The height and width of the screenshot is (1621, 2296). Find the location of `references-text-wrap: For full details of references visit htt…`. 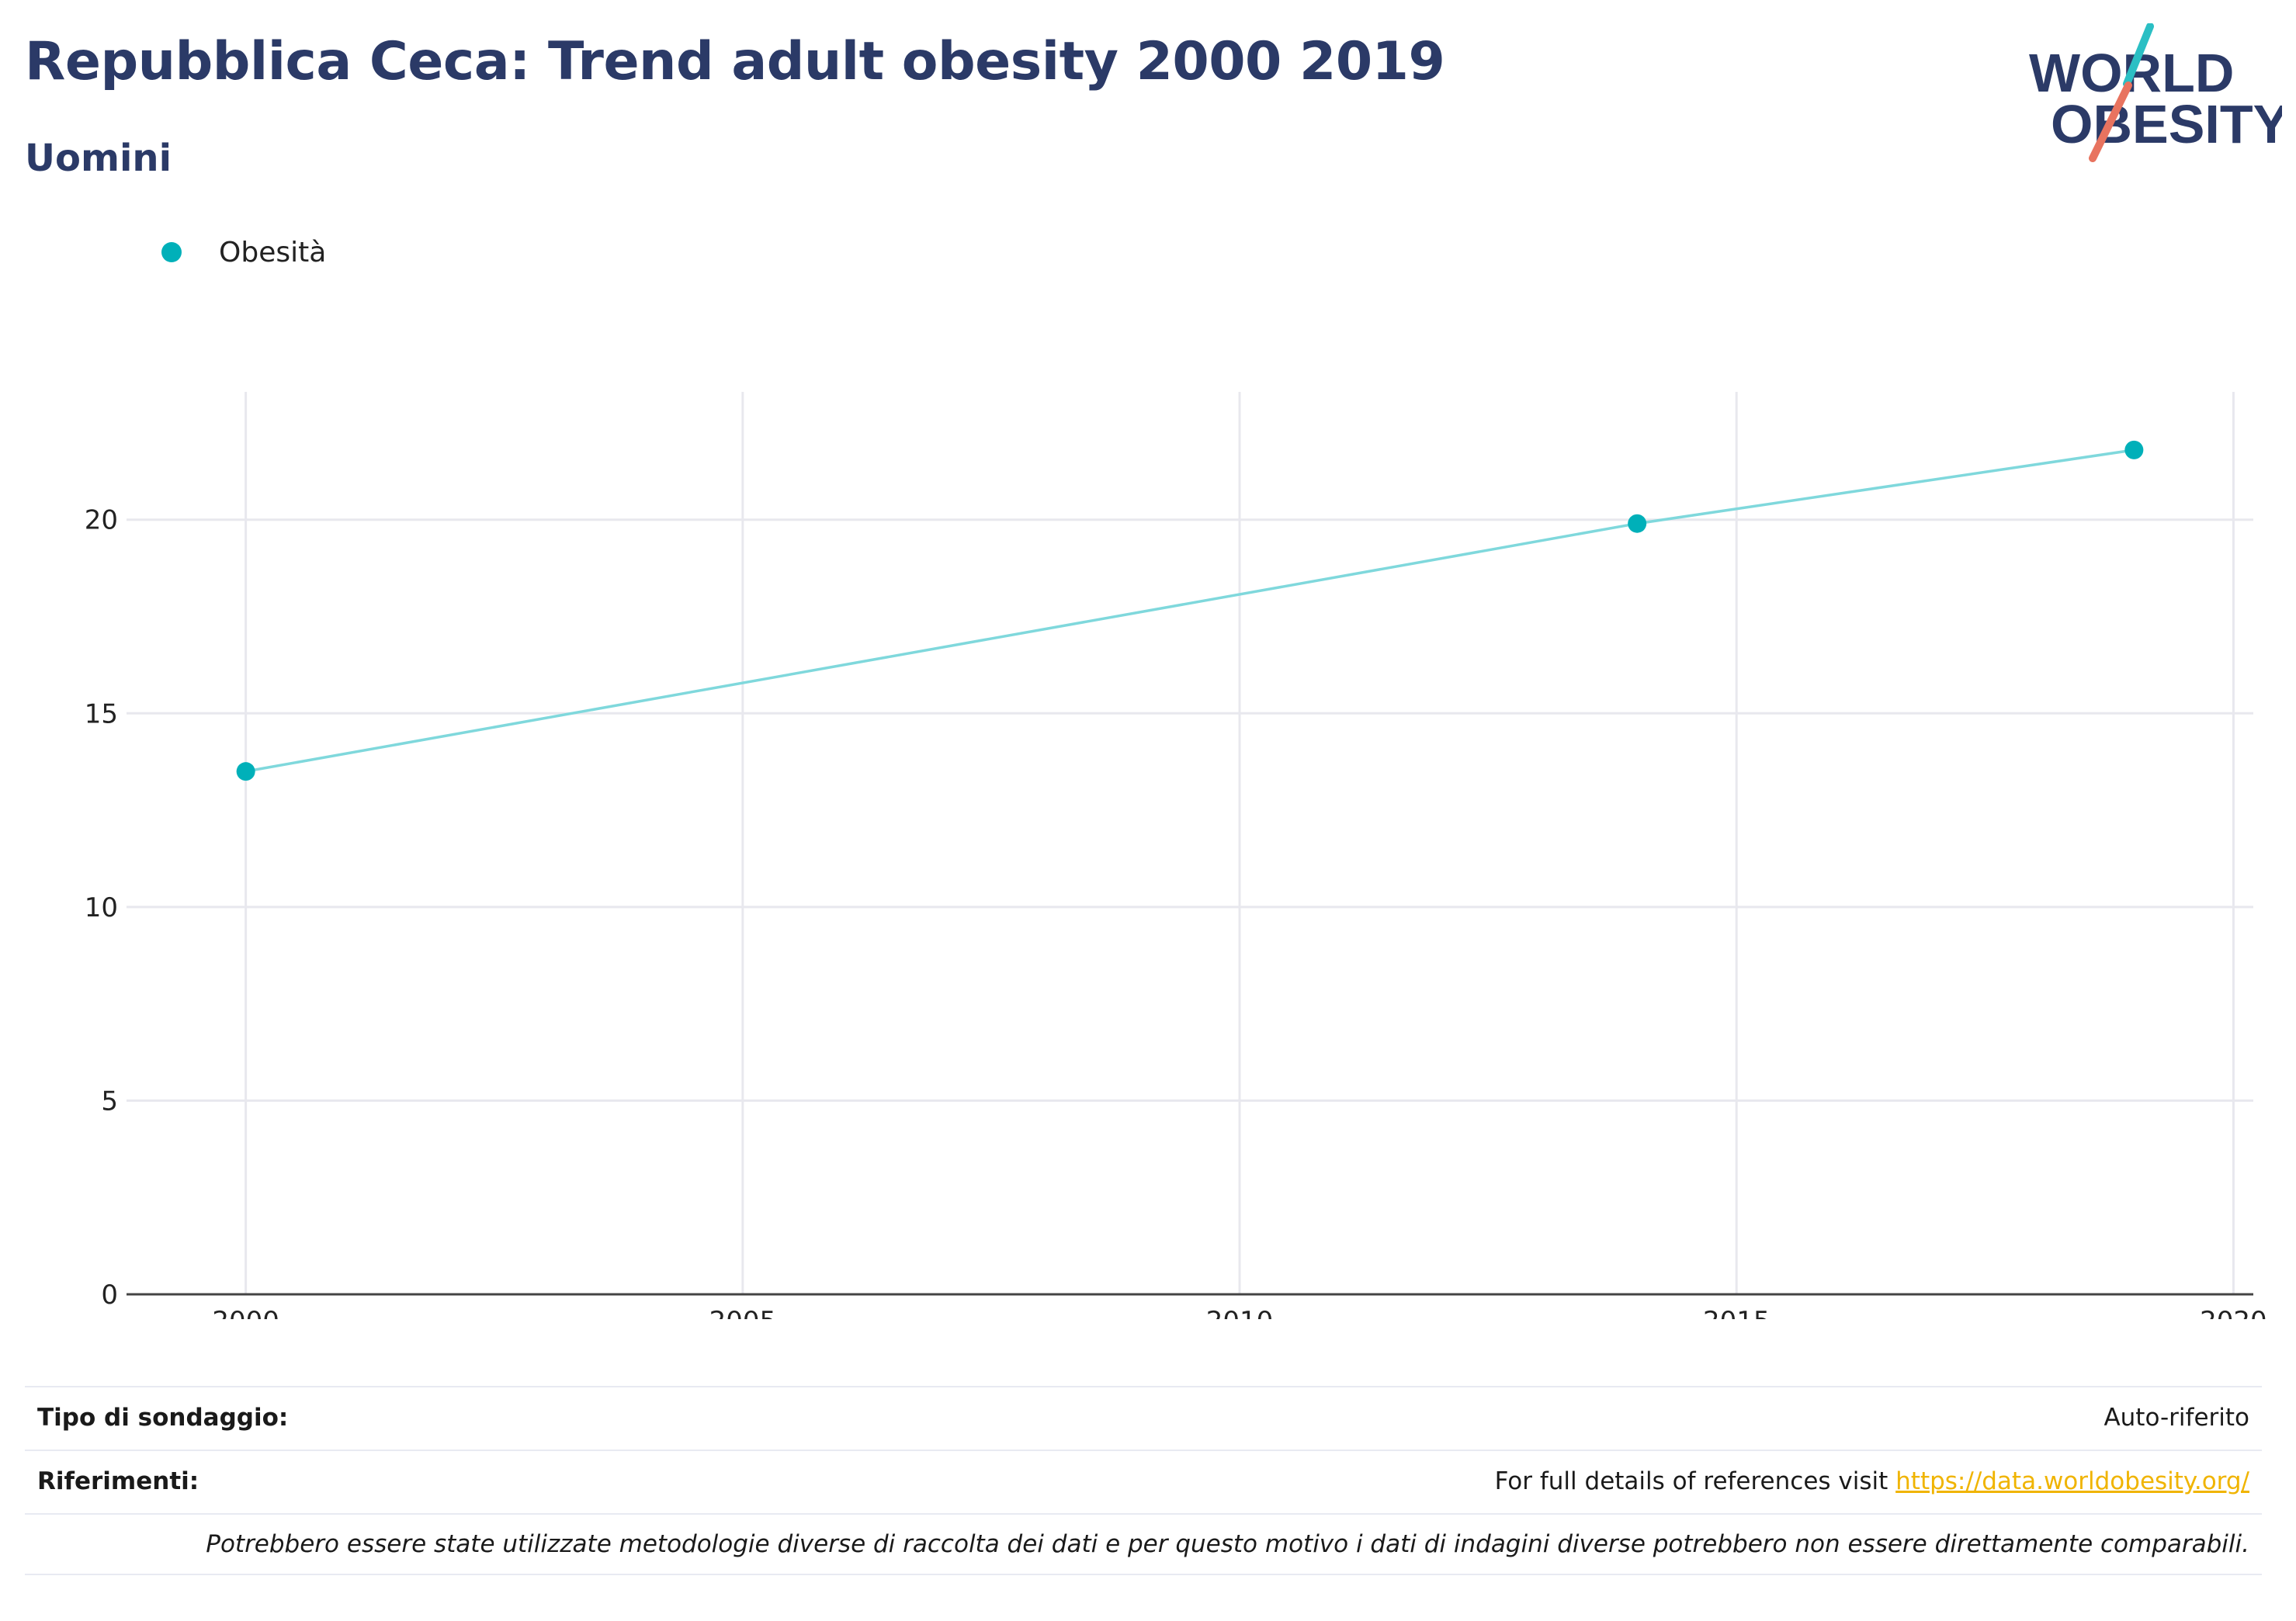

references-text-wrap: For full details of references visit htt… is located at coordinates (1872, 1481).